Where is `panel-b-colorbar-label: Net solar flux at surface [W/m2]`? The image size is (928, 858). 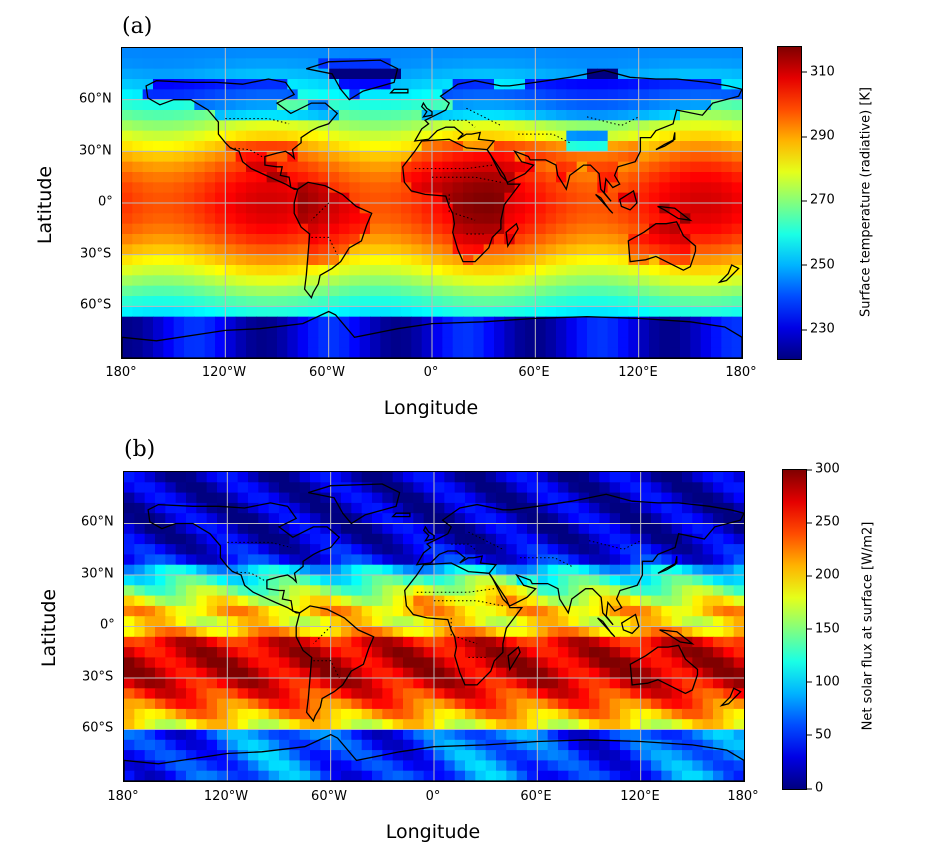
panel-b-colorbar-label: Net solar flux at surface [W/m2] is located at coordinates (868, 626).